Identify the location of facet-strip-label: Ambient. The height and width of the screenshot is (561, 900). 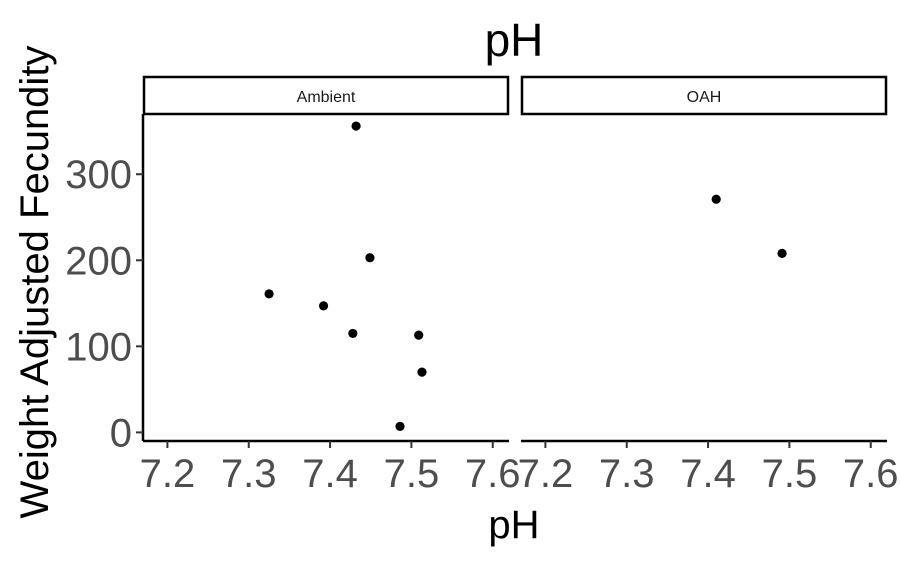
(326, 97).